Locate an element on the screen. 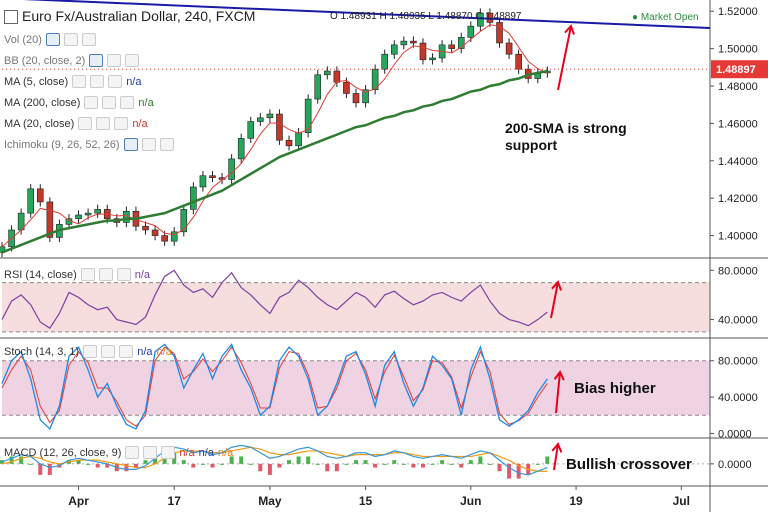 This screenshot has width=768, height=512. legend-vol-label: Vol (20) is located at coordinates (23, 39).